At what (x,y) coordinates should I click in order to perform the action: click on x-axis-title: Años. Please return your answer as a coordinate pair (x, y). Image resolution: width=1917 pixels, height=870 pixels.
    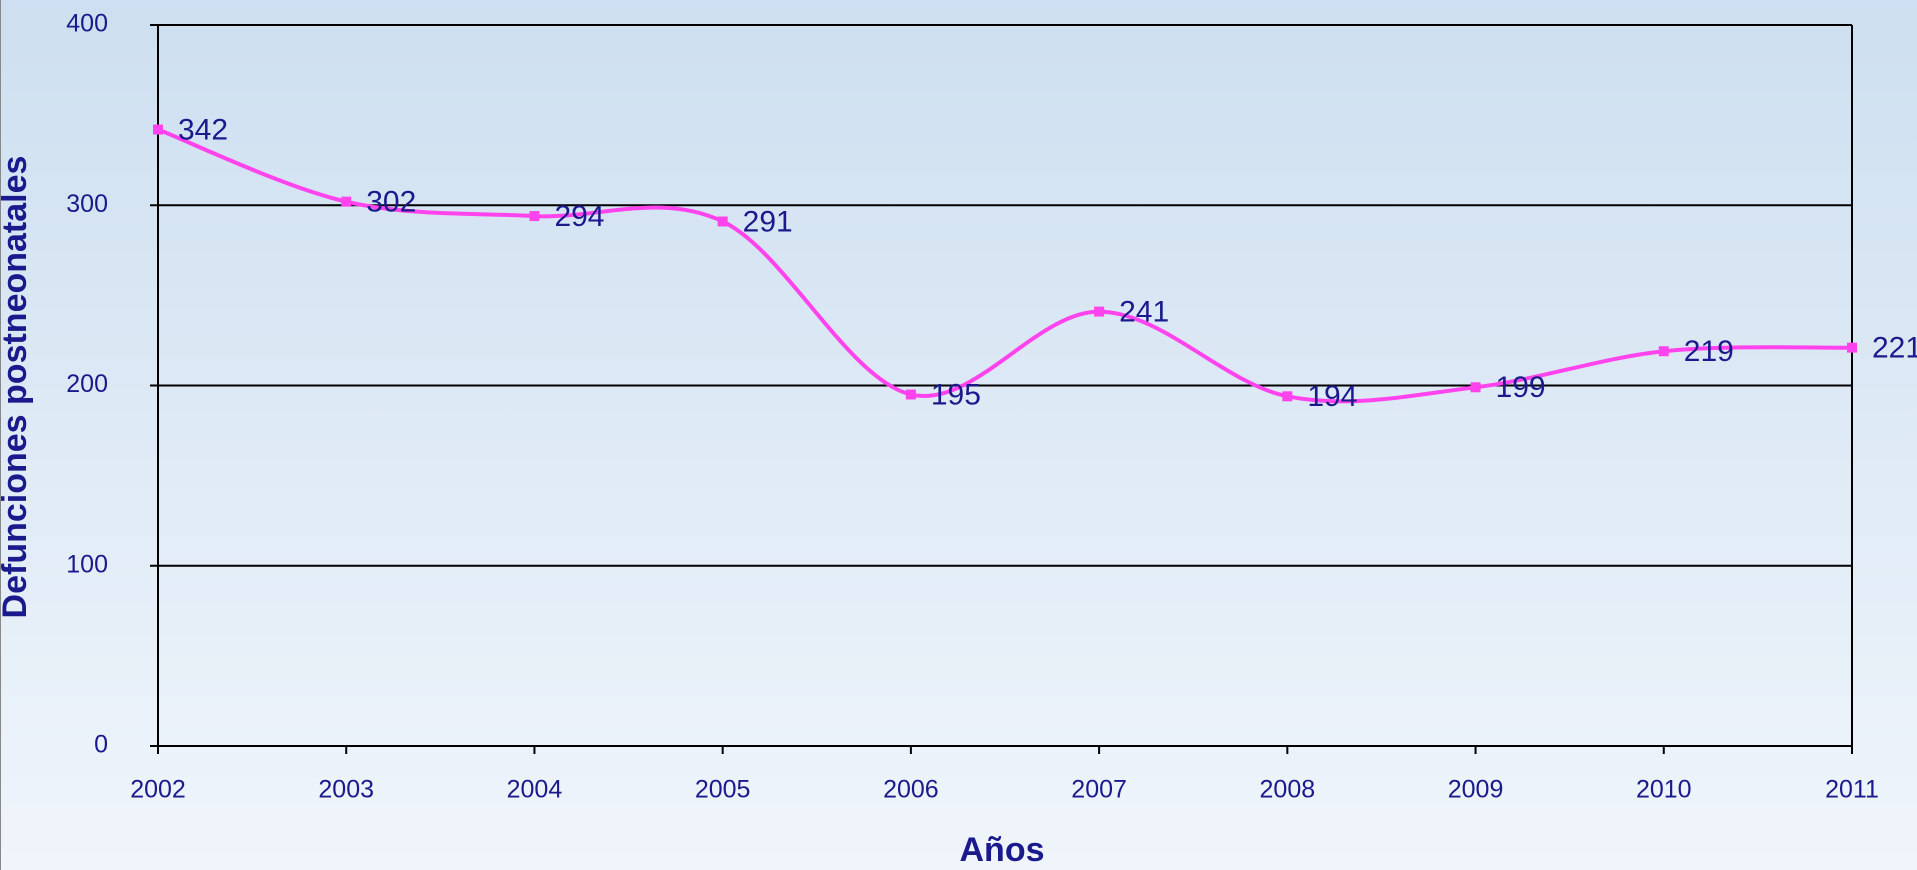
    Looking at the image, I should click on (1002, 850).